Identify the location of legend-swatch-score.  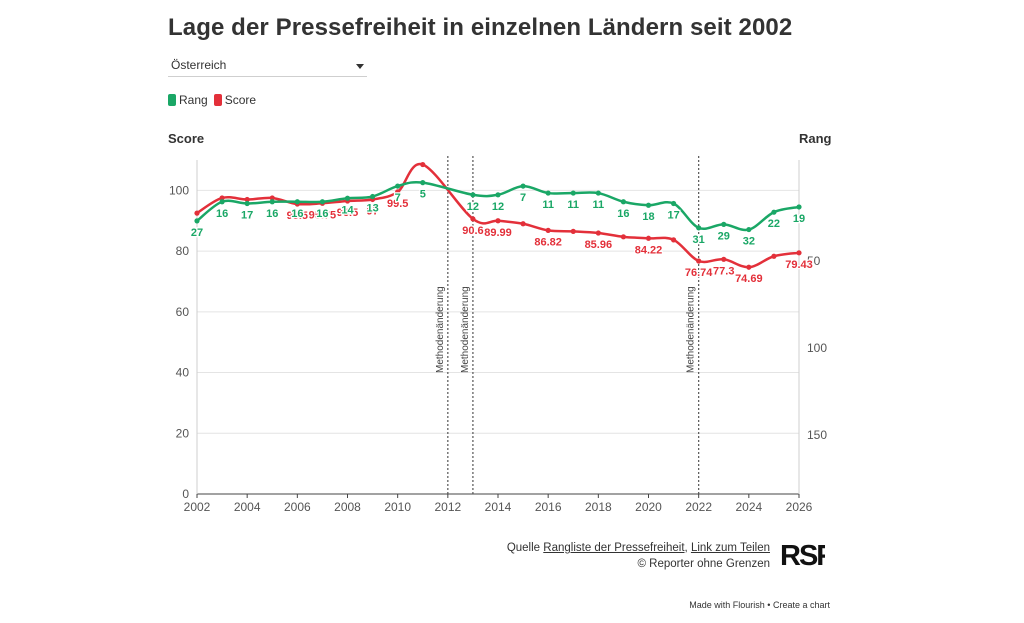
(217, 100).